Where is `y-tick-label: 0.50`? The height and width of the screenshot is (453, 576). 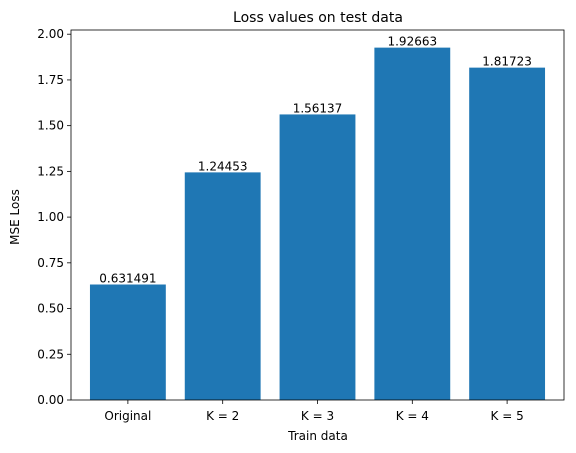 y-tick-label: 0.50 is located at coordinates (50, 309).